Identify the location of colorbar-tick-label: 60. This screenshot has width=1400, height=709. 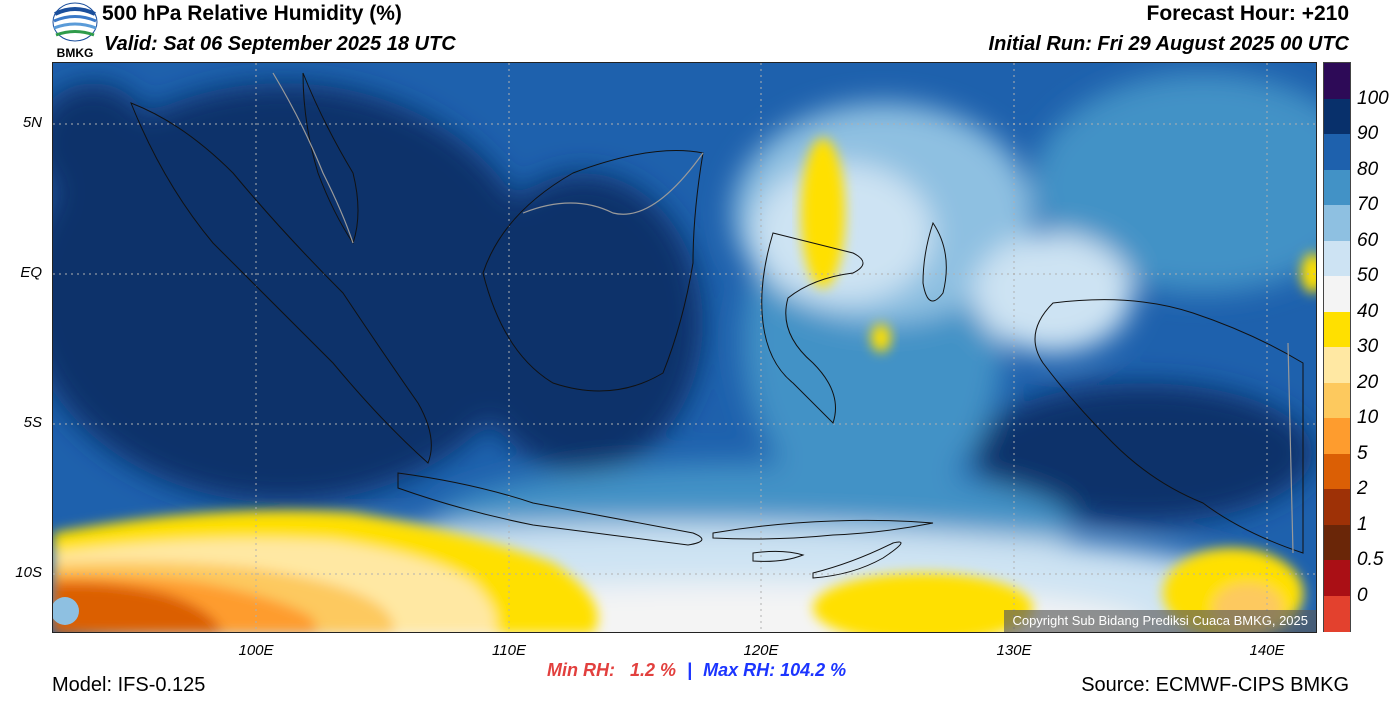
(1368, 240).